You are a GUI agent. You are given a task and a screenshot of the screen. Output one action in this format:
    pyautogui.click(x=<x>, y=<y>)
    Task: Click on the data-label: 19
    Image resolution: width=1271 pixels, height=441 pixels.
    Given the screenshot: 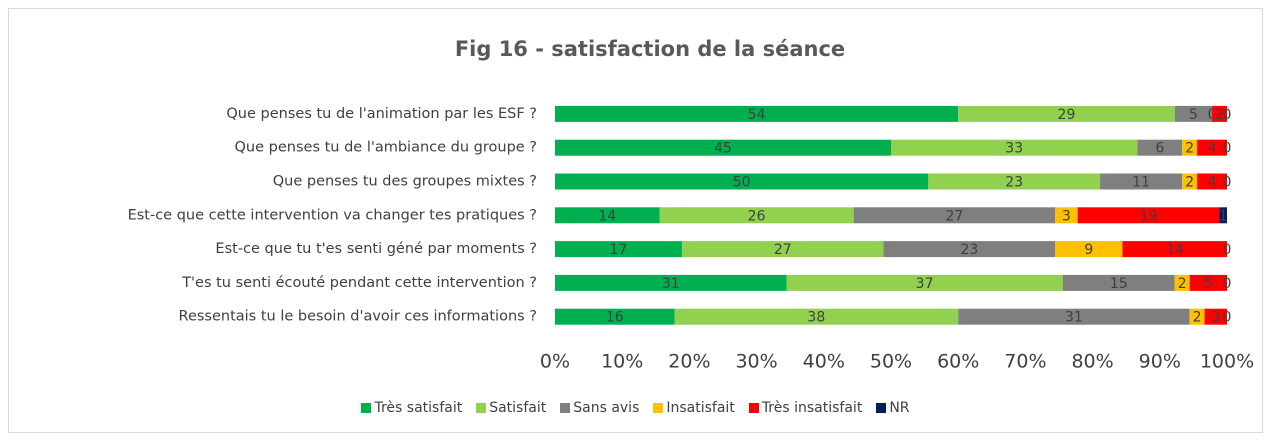 What is the action you would take?
    pyautogui.click(x=1149, y=216)
    